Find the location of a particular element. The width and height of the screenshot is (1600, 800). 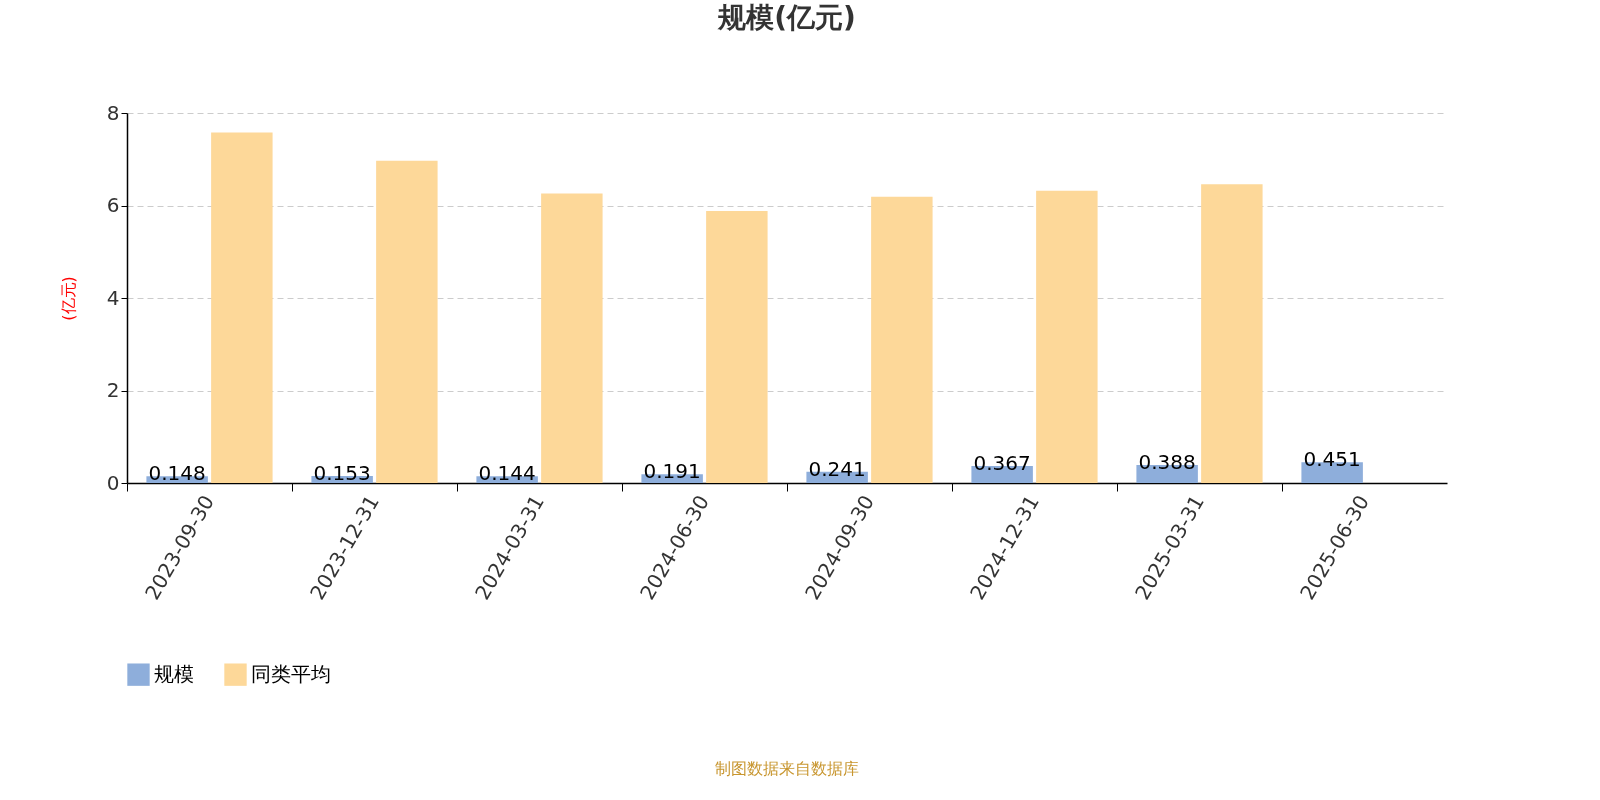

data-label: 0.153 is located at coordinates (342, 472).